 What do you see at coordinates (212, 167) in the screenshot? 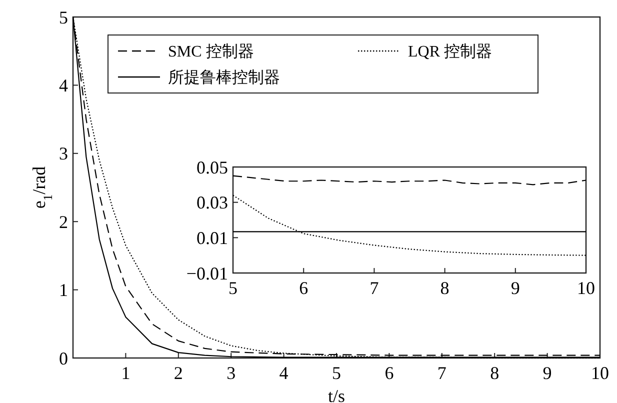
I see `y-tick-label: 0.05` at bounding box center [212, 167].